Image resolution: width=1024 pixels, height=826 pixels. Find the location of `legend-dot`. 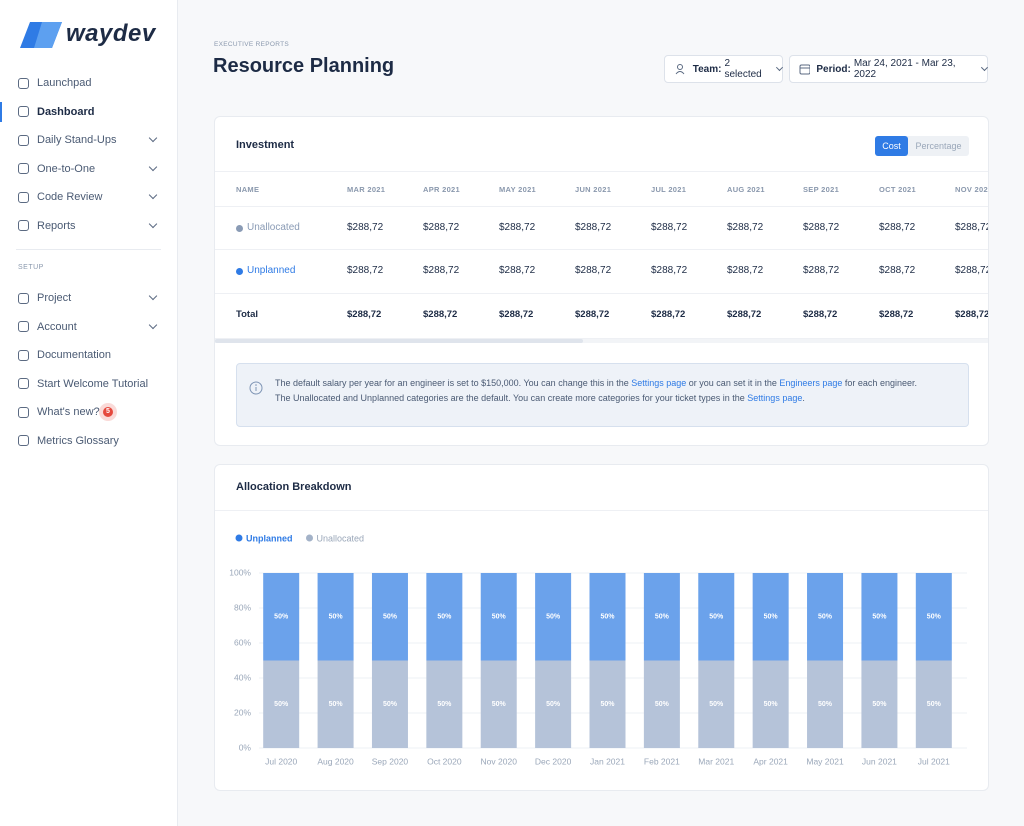

legend-dot is located at coordinates (309, 538).